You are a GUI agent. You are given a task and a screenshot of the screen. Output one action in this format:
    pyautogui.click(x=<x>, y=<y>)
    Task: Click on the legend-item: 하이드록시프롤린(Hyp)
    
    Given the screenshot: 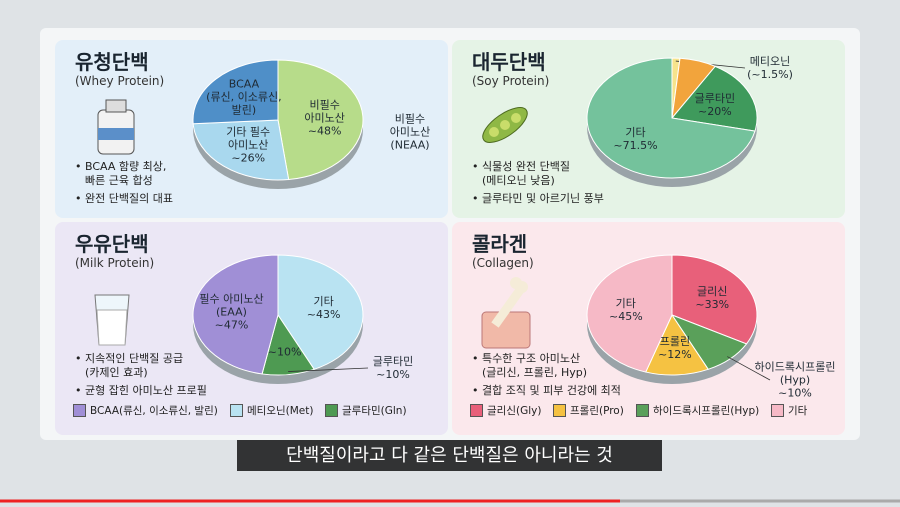 What is the action you would take?
    pyautogui.click(x=697, y=410)
    